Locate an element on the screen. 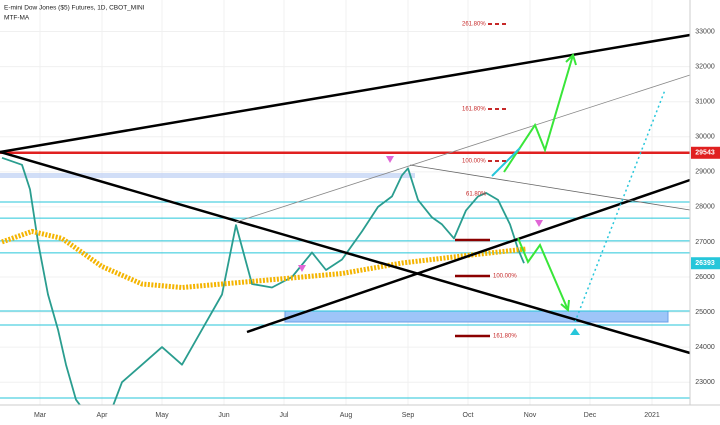  y-tick-label: 27000 is located at coordinates (705, 242).